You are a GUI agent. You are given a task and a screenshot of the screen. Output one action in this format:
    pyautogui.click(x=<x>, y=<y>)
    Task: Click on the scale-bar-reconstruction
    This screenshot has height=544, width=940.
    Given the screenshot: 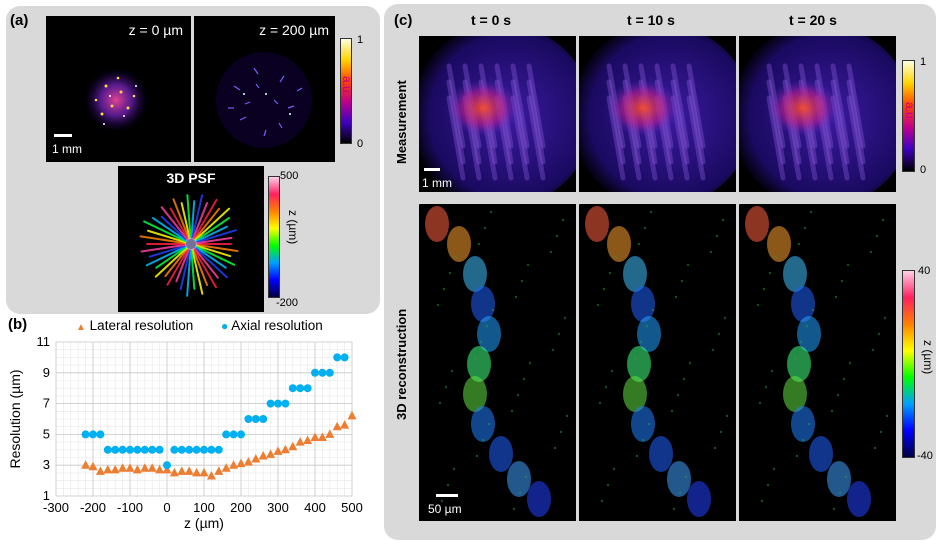 What is the action you would take?
    pyautogui.click(x=447, y=495)
    